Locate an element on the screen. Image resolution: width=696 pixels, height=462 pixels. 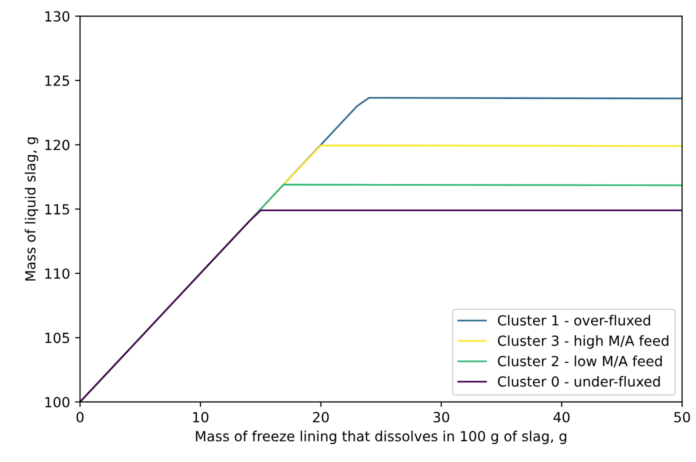
x-tick-label: 50 is located at coordinates (682, 417).